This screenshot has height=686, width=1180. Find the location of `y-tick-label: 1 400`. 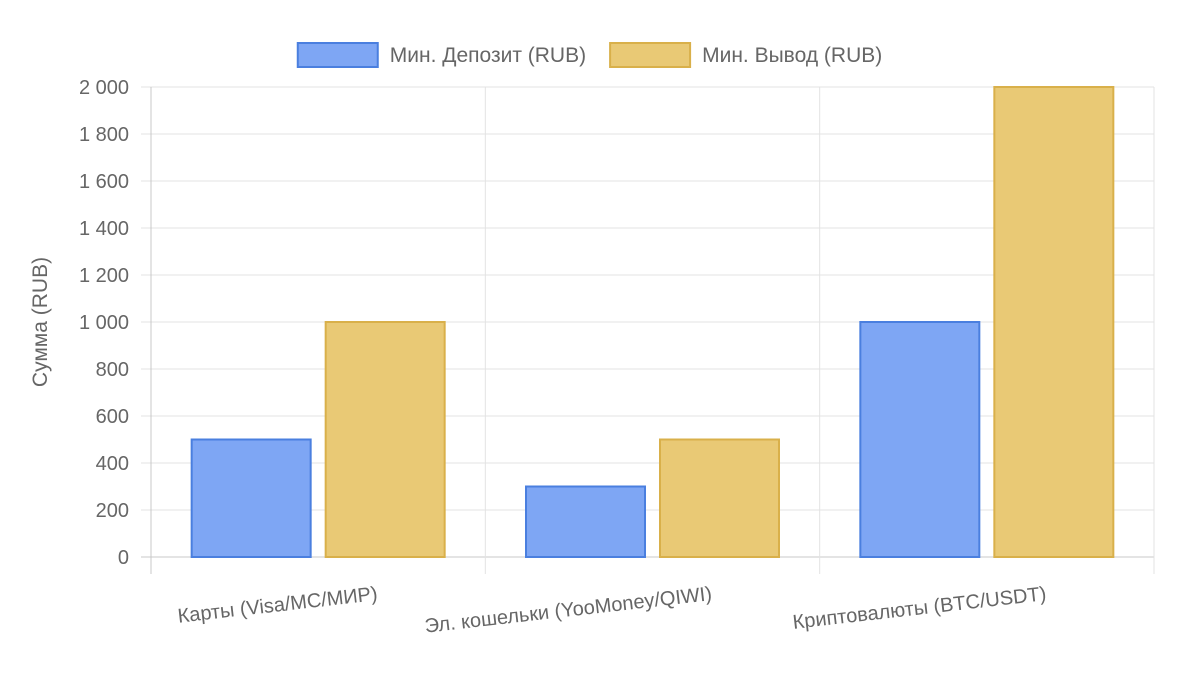

y-tick-label: 1 400 is located at coordinates (104, 229).